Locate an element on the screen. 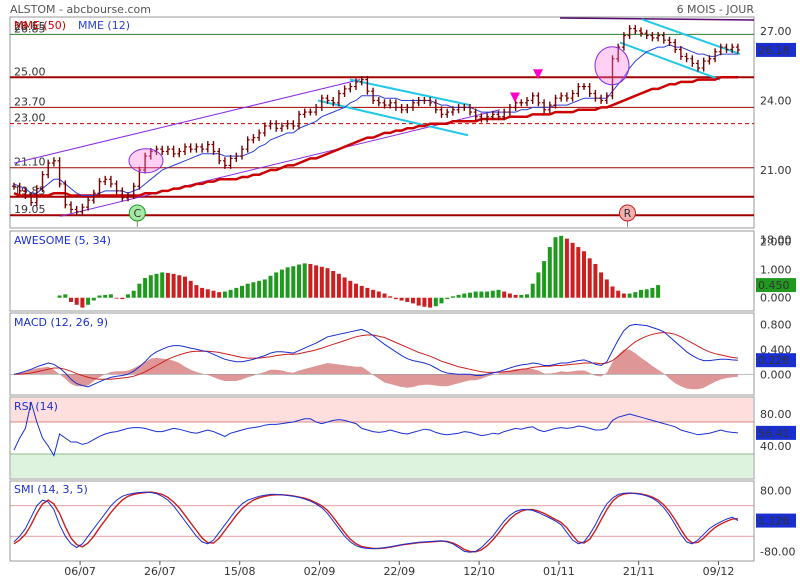 The height and width of the screenshot is (580, 800). downtrend2-upper-line is located at coordinates (691, 37).